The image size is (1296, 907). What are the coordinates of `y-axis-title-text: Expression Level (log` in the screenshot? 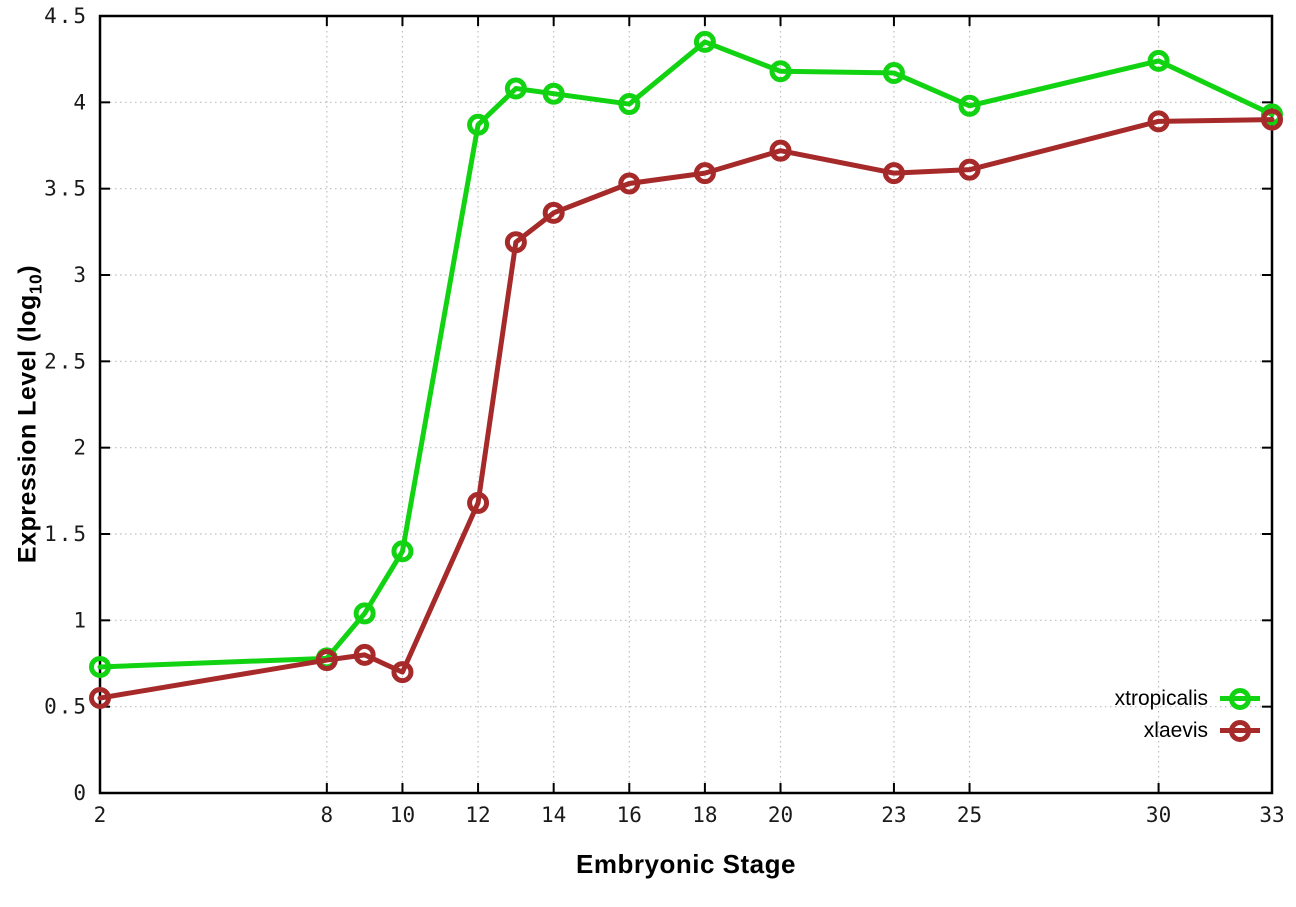 It's located at (27, 429).